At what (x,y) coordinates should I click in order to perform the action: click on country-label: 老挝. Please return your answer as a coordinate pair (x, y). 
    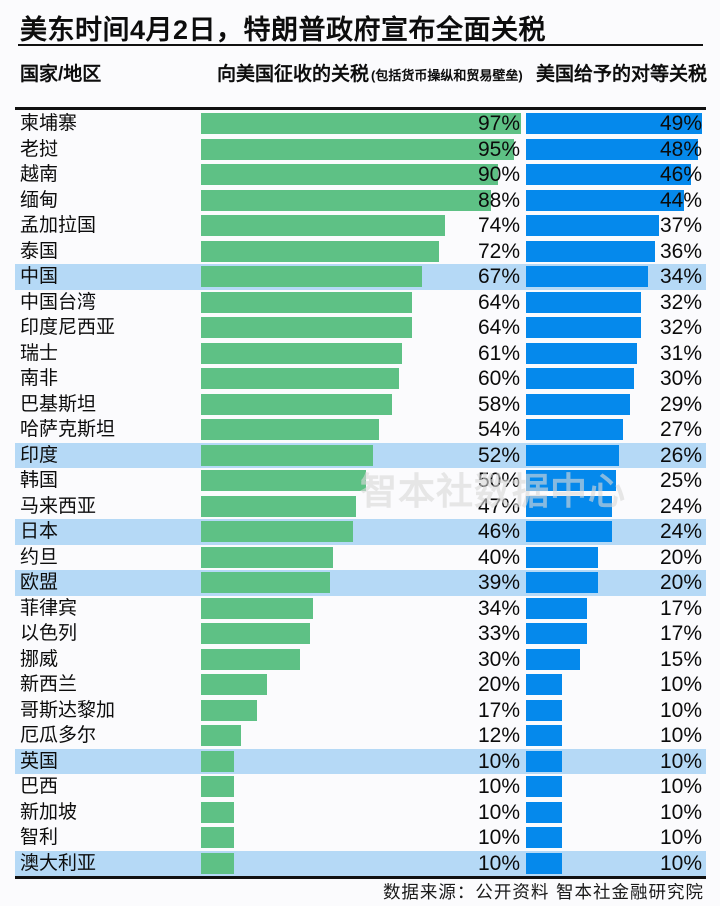
    Looking at the image, I should click on (39, 149).